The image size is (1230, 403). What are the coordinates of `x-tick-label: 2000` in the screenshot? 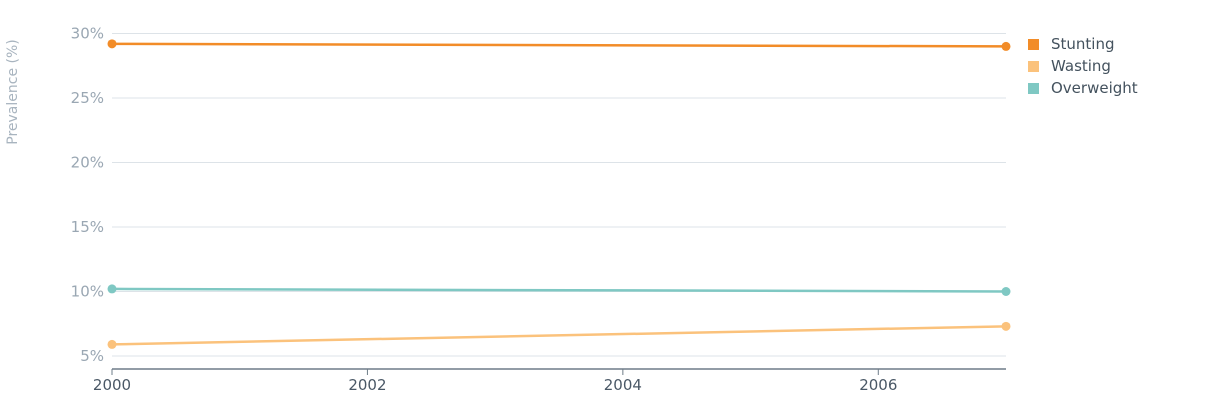 It's located at (112, 385).